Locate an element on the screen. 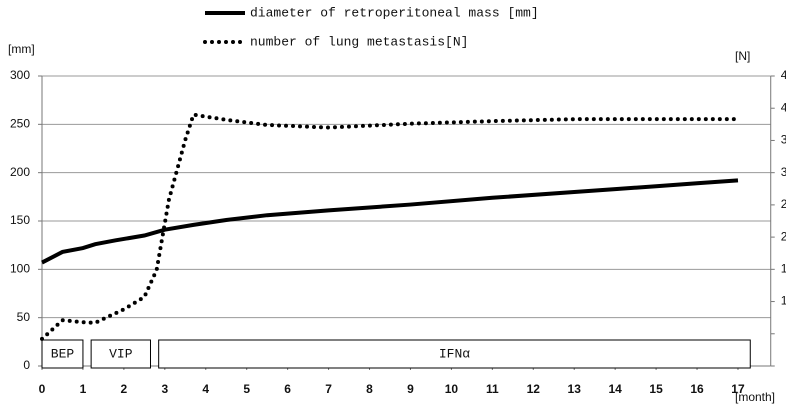 The image size is (786, 410). x-tick-label: 3 is located at coordinates (164, 389).